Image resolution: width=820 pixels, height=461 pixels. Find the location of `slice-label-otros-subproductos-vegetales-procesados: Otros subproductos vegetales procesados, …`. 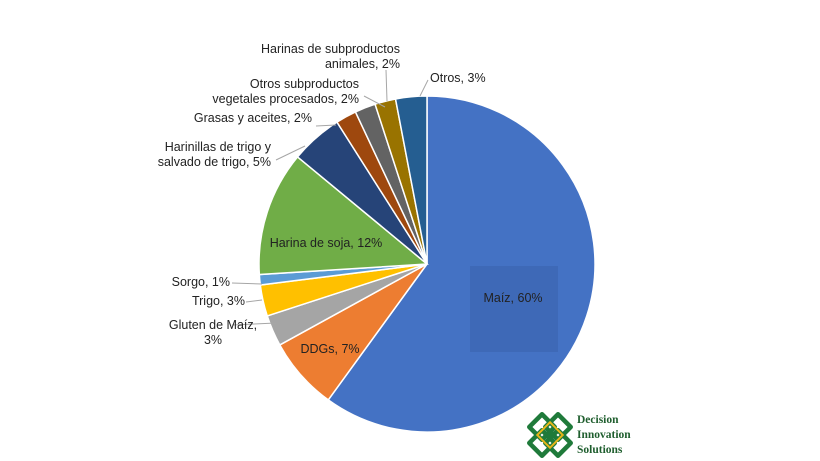

slice-label-otros-subproductos-vegetales-procesados: Otros subproductos vegetales procesados, … is located at coordinates (285, 91).